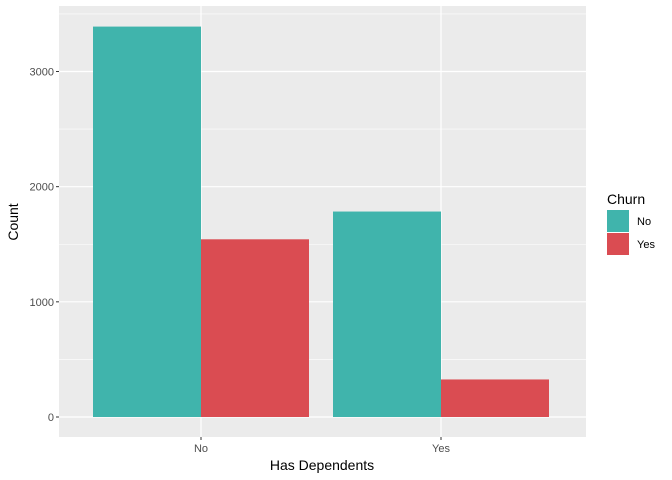 This screenshot has height=480, width=672. What do you see at coordinates (42, 188) in the screenshot?
I see `y-tick-label: 2000` at bounding box center [42, 188].